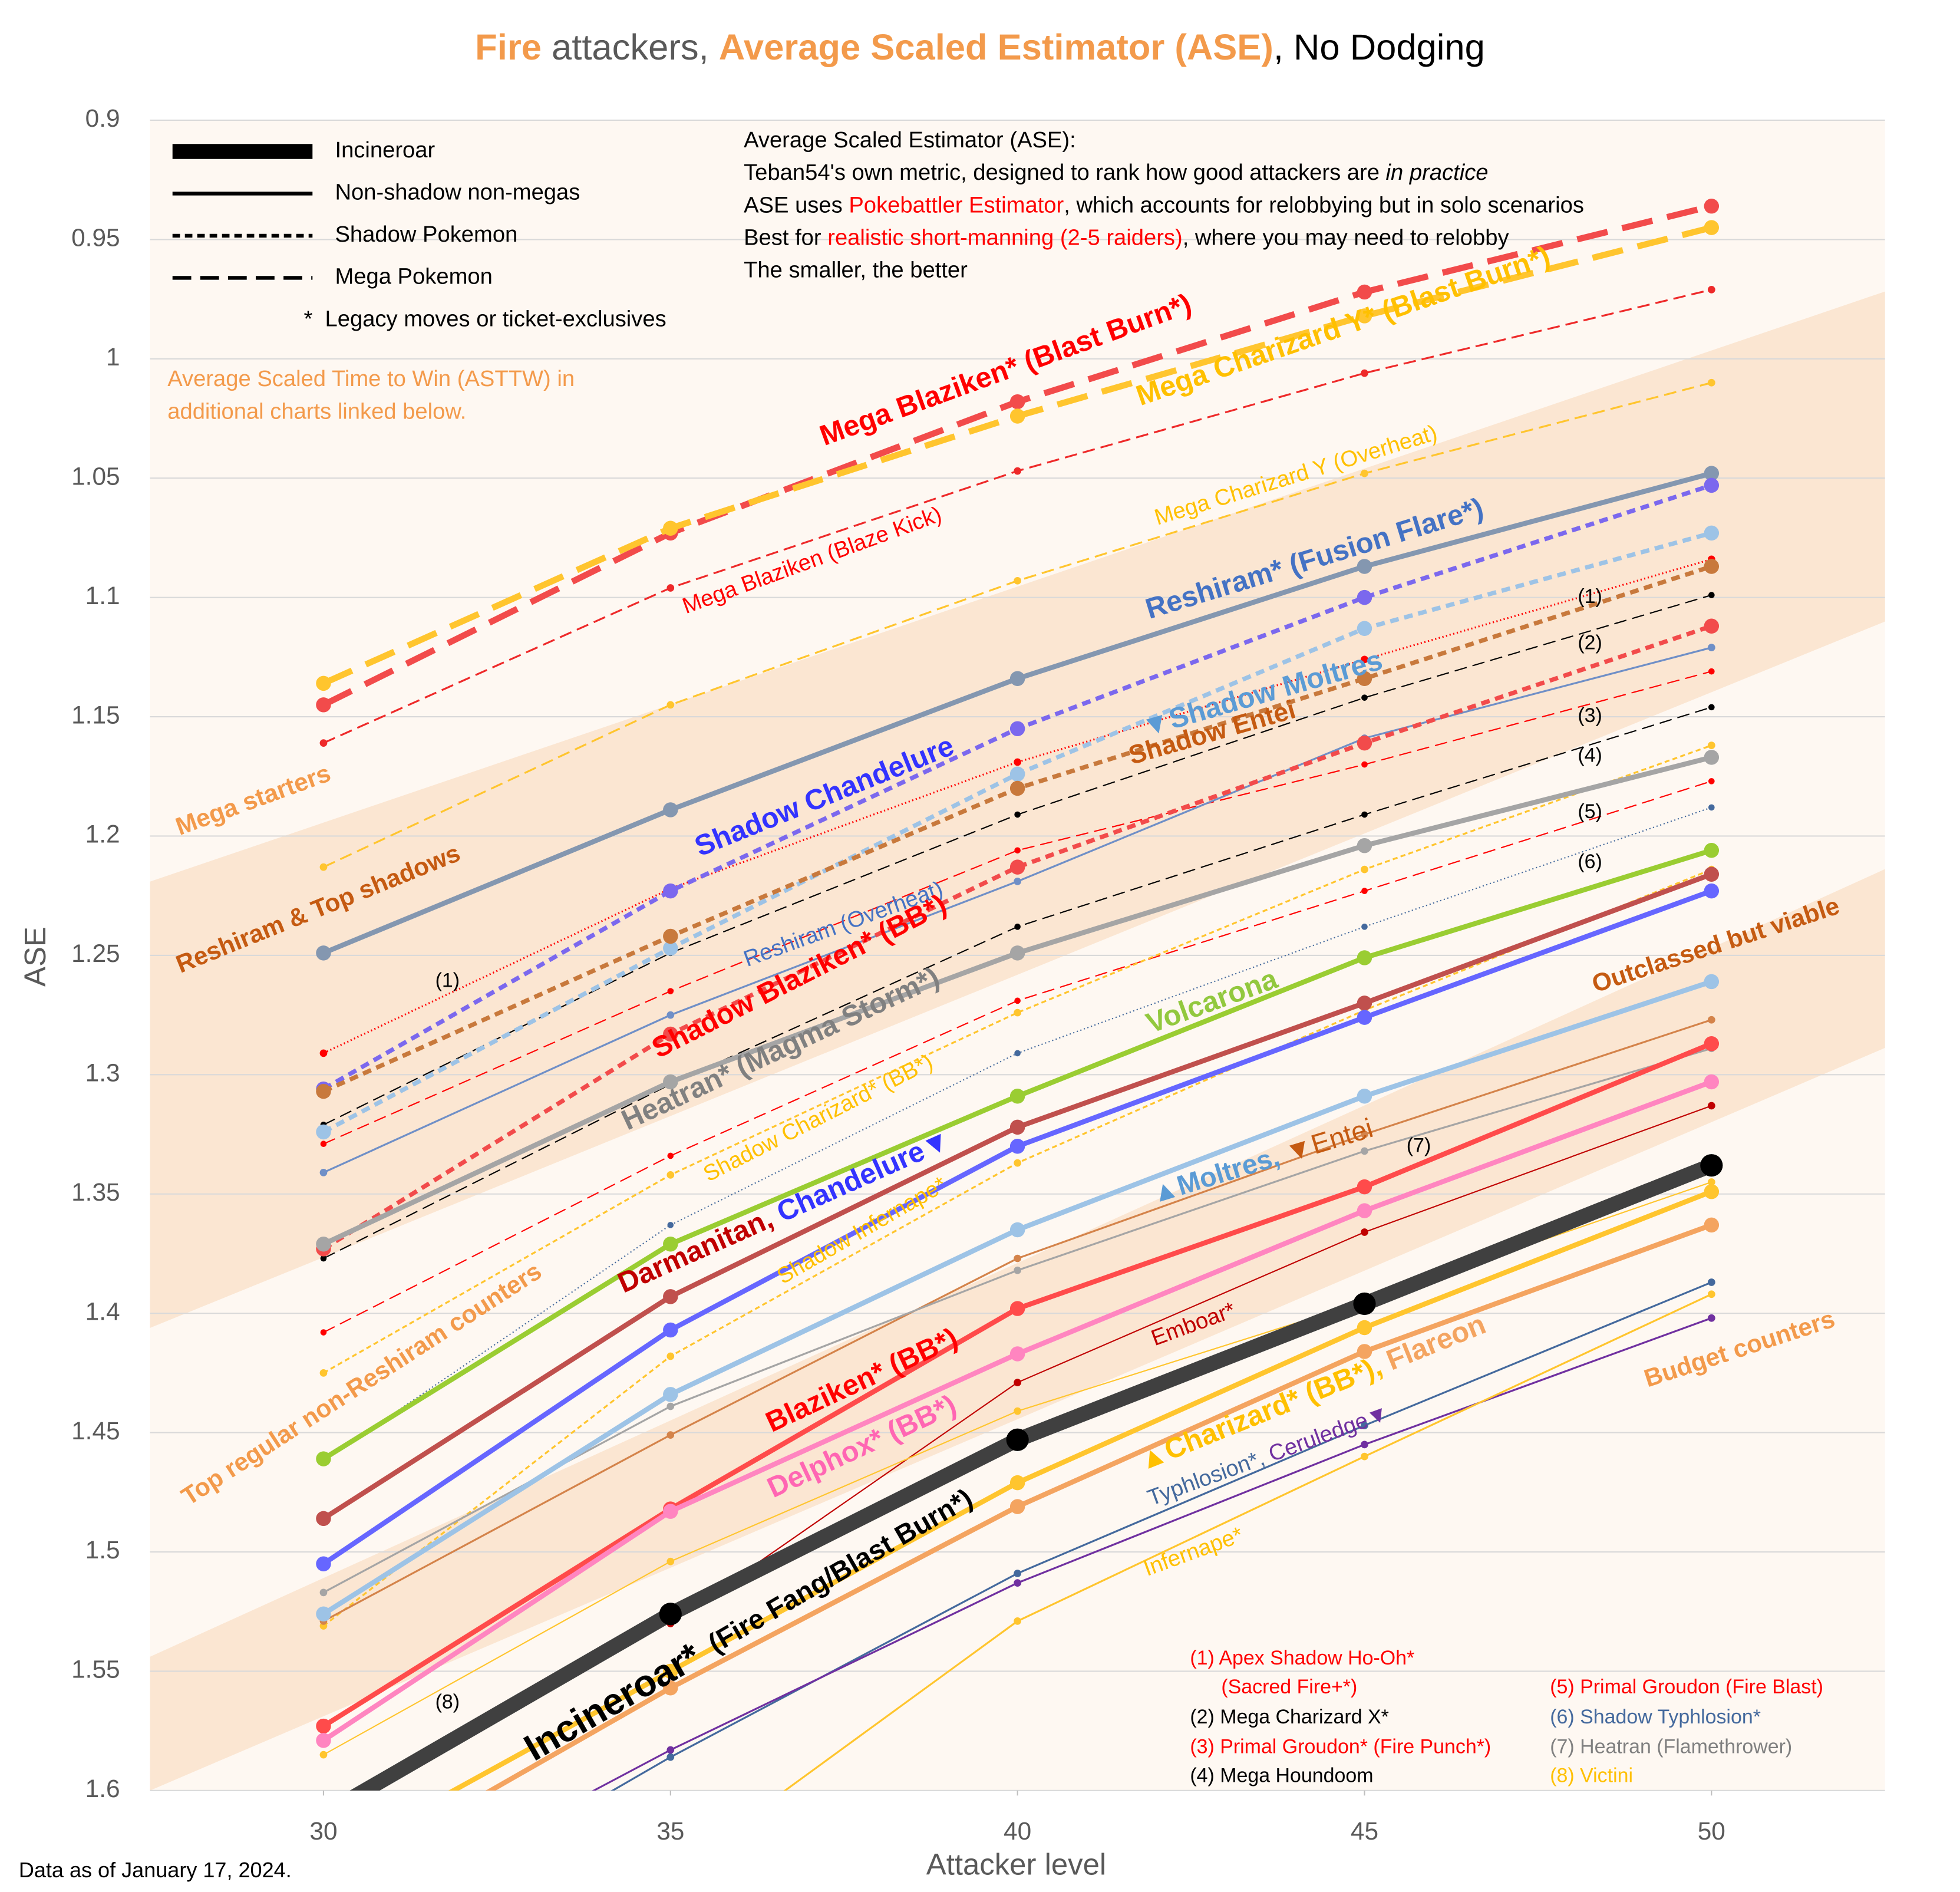  Describe the element at coordinates (1590, 862) in the screenshot. I see `annotation: (6)` at that location.